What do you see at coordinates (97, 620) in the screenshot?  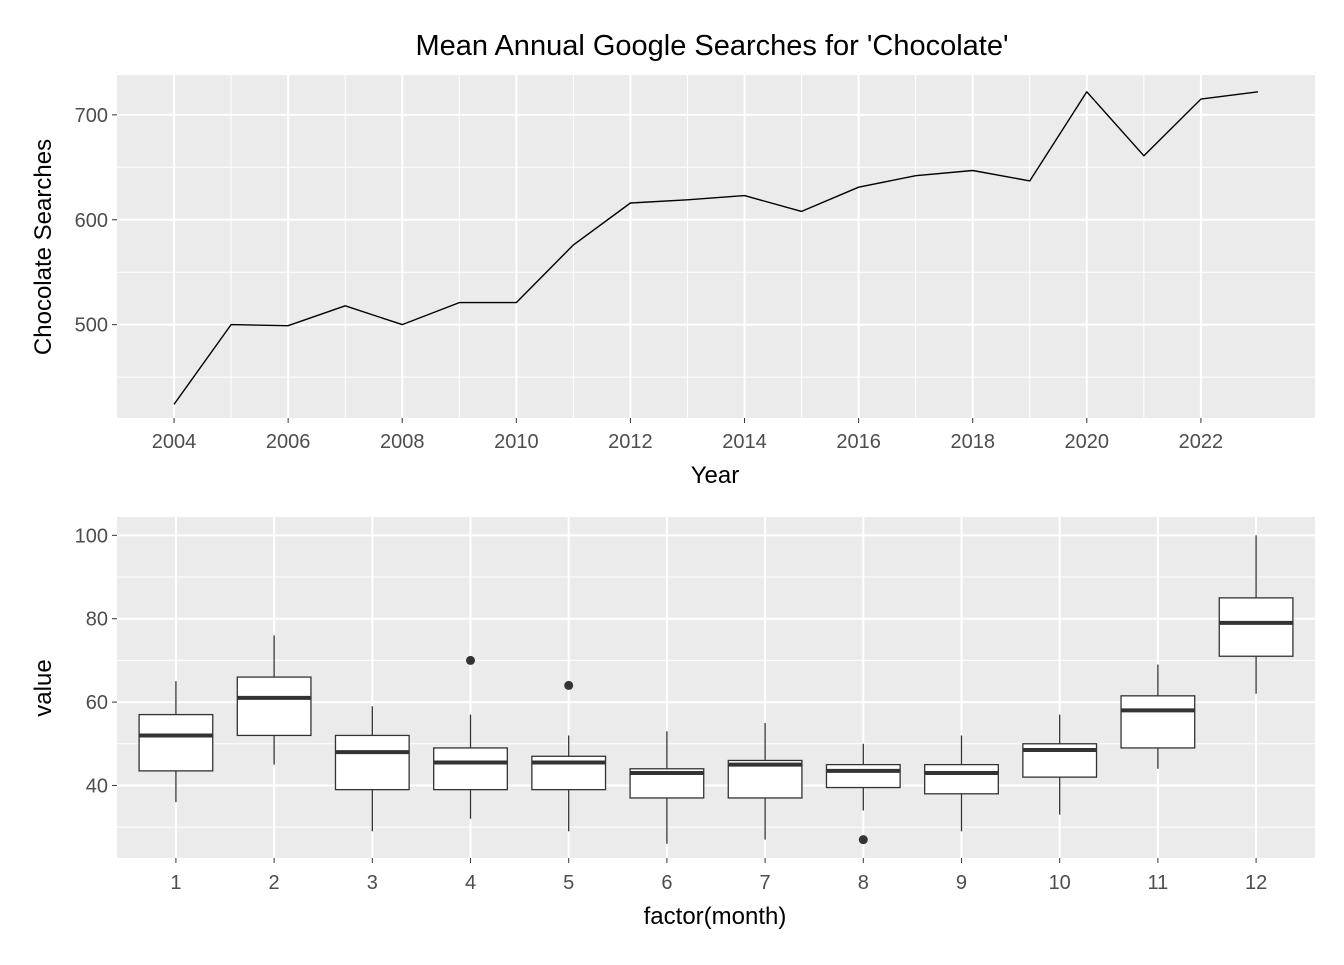 I see `y-tick-label: 80` at bounding box center [97, 620].